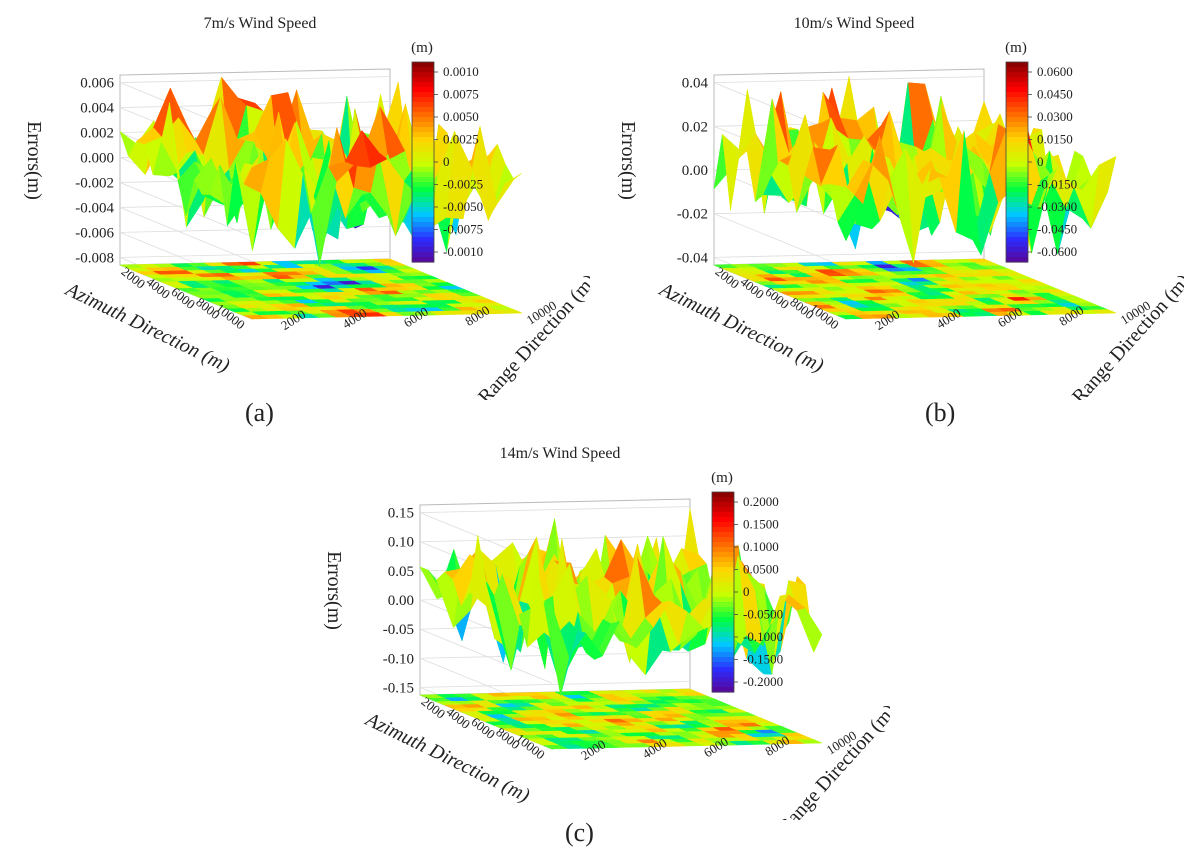  What do you see at coordinates (461, 94) in the screenshot?
I see `colorbar-tick-label: 0.0075` at bounding box center [461, 94].